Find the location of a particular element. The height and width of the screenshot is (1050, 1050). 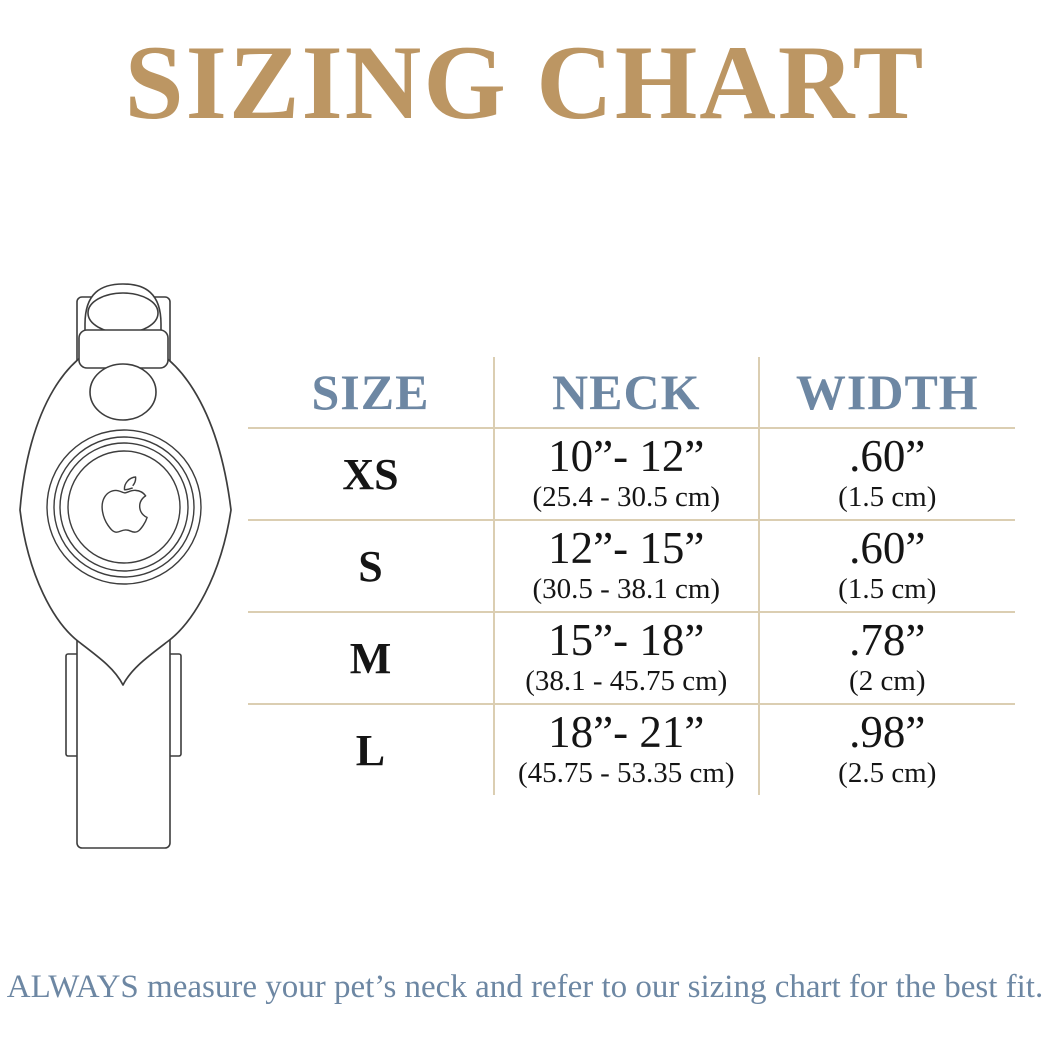

neck-cm: (38.1 - 45.75 cm) is located at coordinates (626, 680).